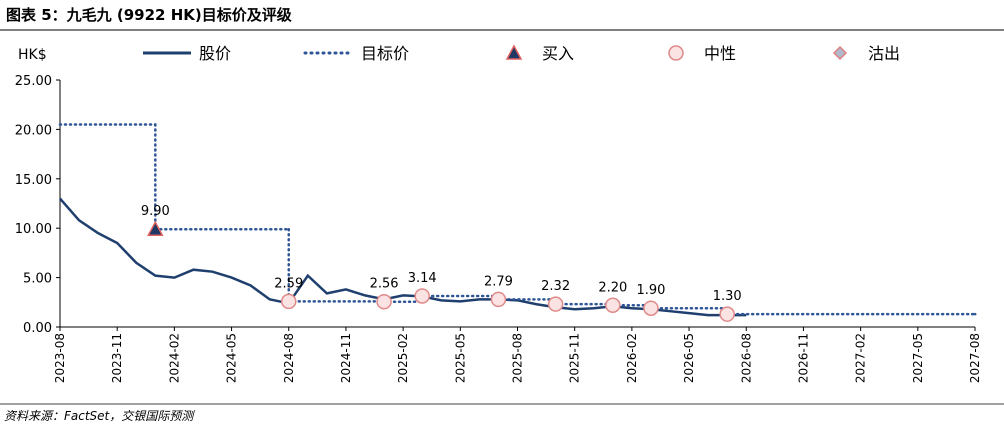 Image resolution: width=1004 pixels, height=431 pixels. I want to click on legend-label: 股价, so click(215, 53).